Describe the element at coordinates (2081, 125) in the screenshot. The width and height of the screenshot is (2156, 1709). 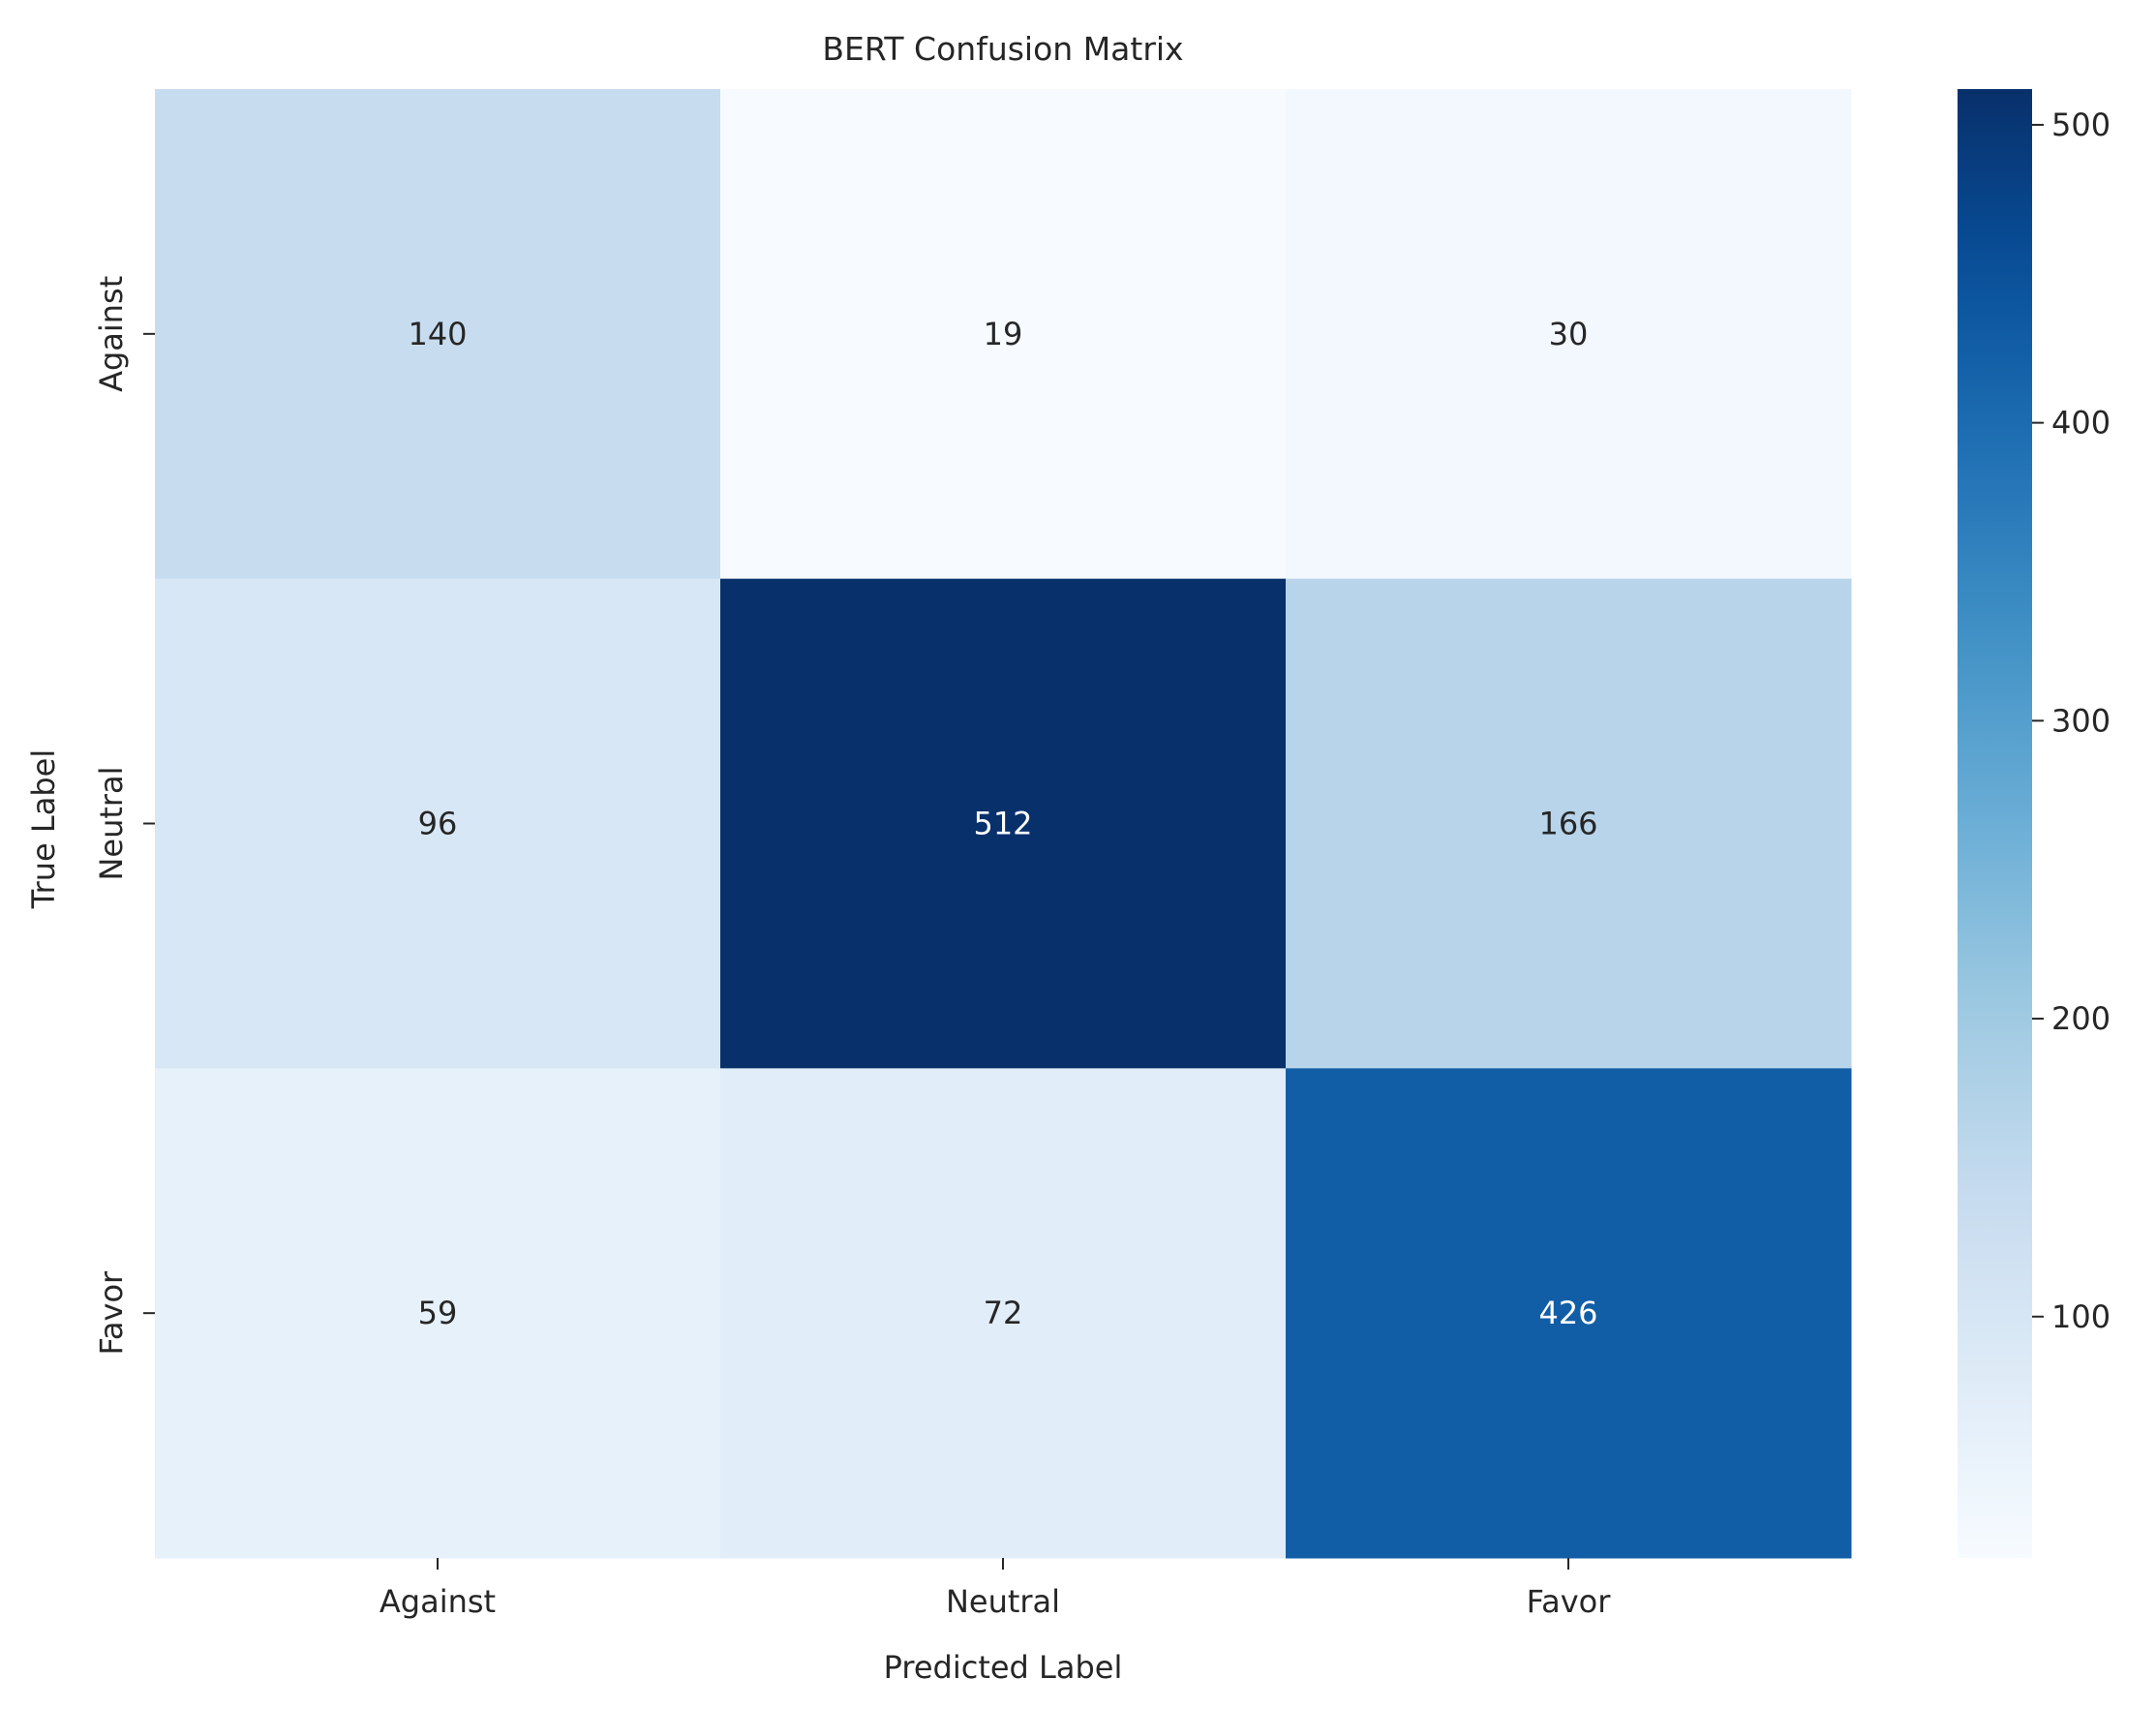
I see `colorbar-tick-label: 500` at that location.